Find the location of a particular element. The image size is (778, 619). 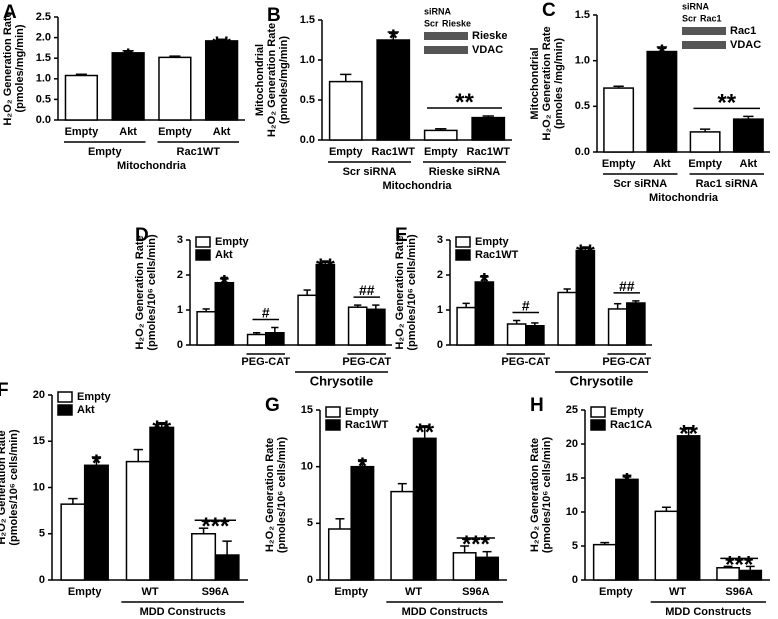

inset-header: siRNA is located at coordinates (438, 11).